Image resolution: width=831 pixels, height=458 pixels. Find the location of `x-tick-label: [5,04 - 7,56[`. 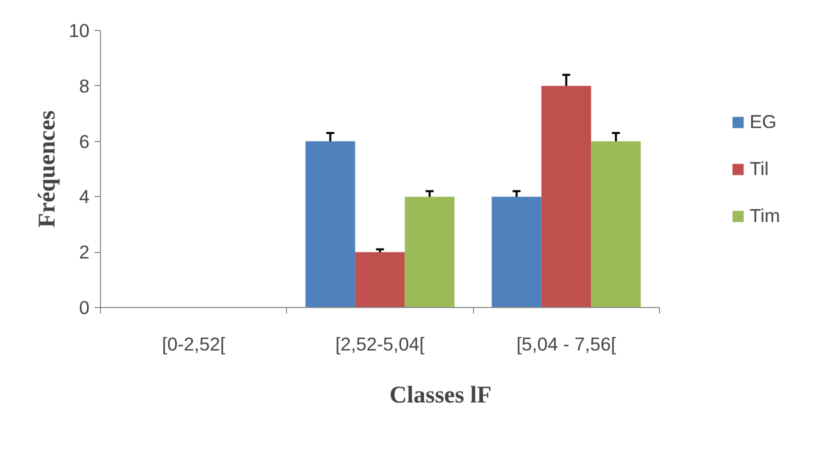

x-tick-label: [5,04 - 7,56[ is located at coordinates (566, 344).